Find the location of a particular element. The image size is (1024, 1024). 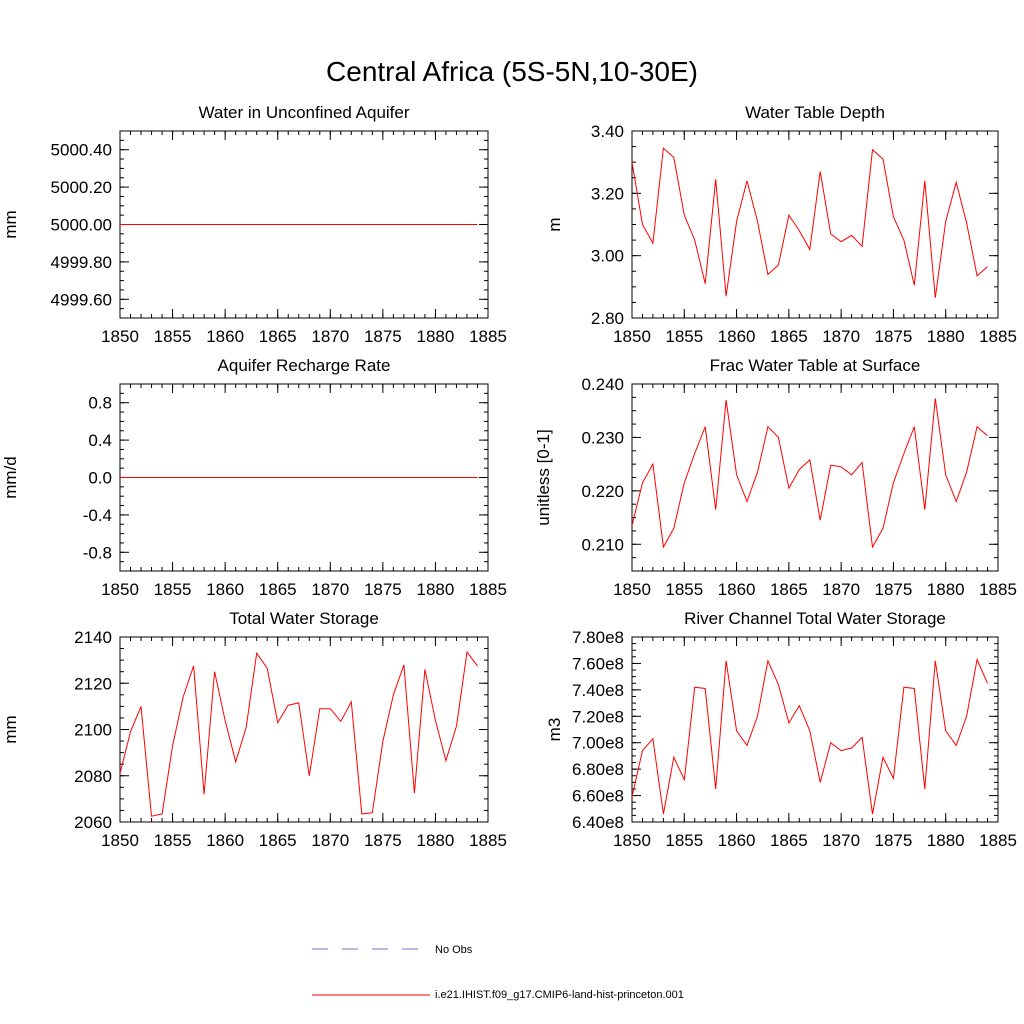

y-tick-label: 6.40e8 is located at coordinates (598, 822).